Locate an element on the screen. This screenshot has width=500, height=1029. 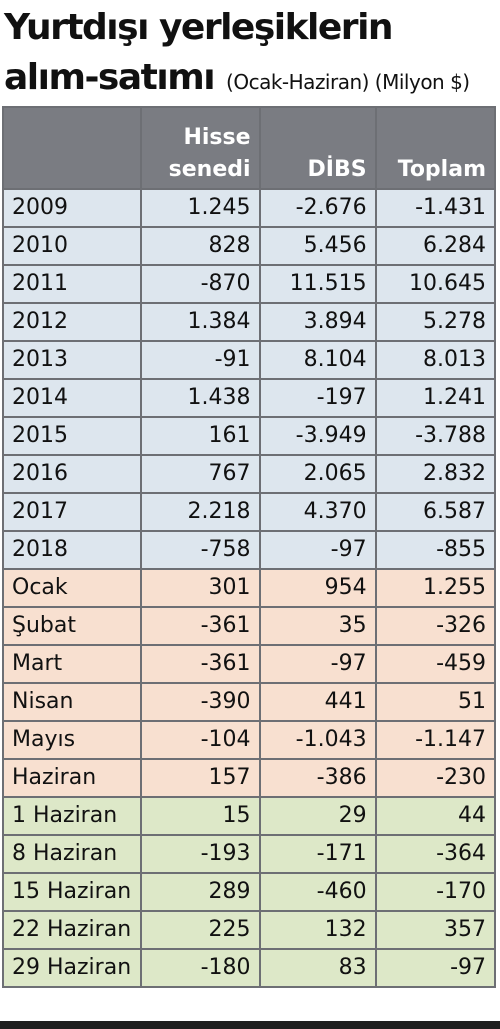
cell-toplam: -855 is located at coordinates (435, 550).